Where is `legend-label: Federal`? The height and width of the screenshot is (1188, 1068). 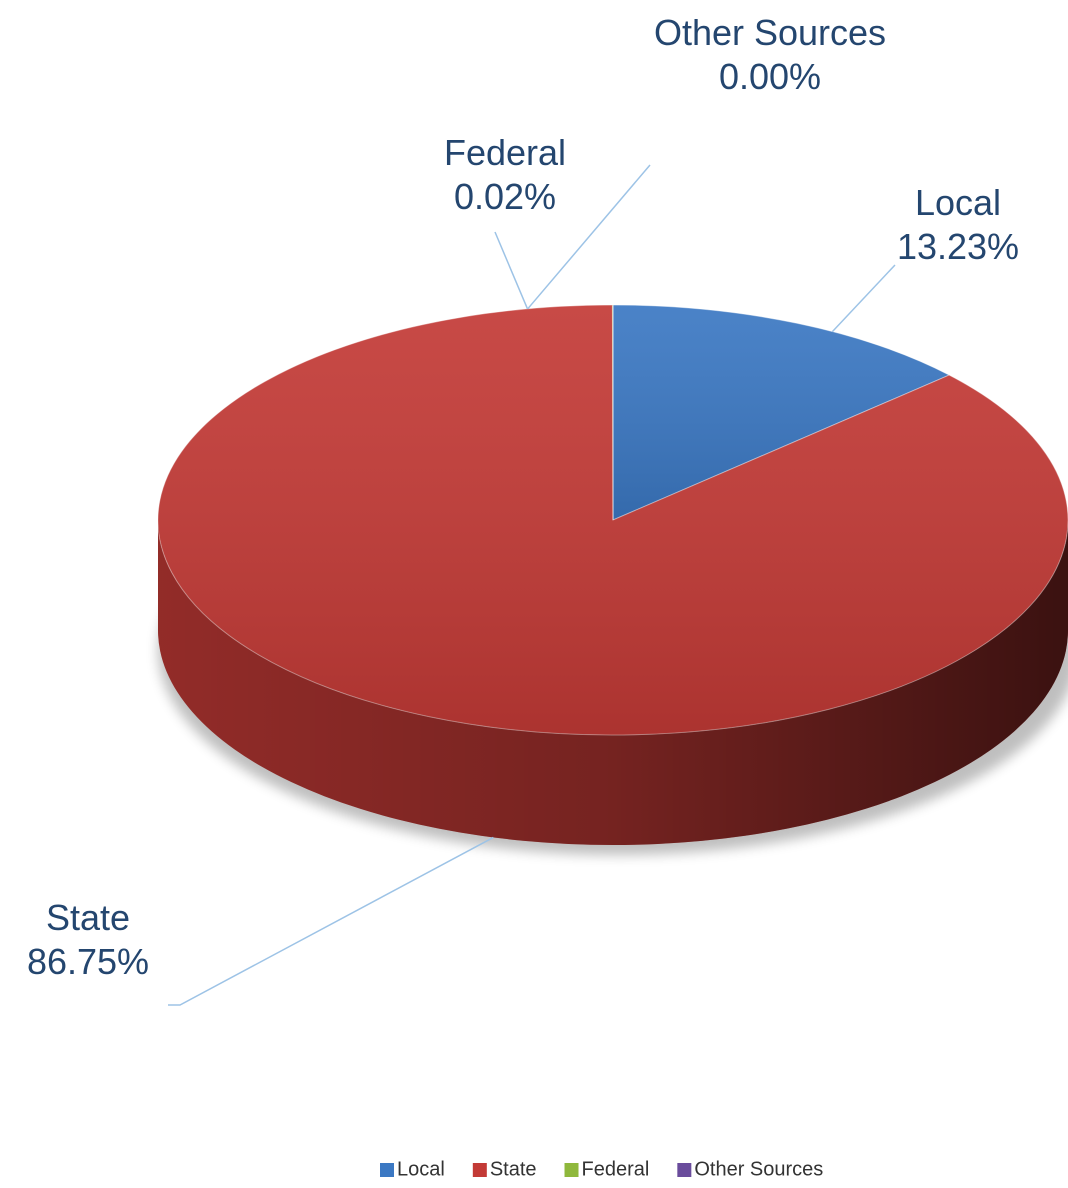
legend-label: Federal is located at coordinates (616, 1169).